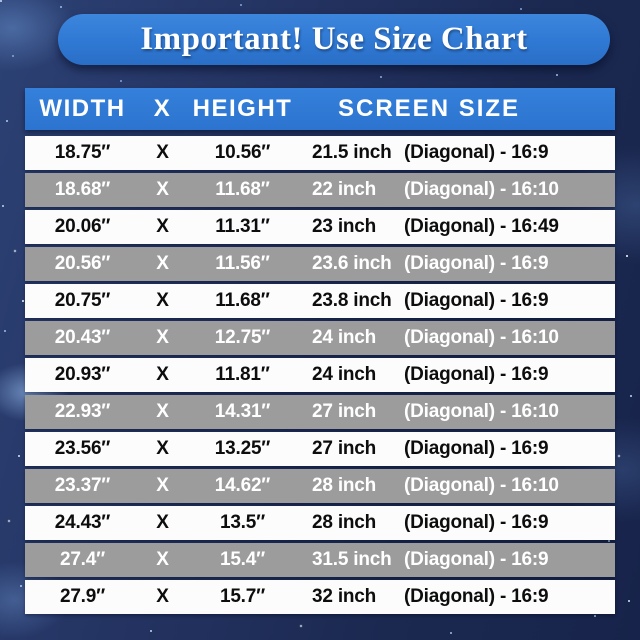 The height and width of the screenshot is (640, 640). What do you see at coordinates (320, 109) in the screenshot?
I see `table-header-row: WIDTH X HEIGHT SCREEN SIZE` at bounding box center [320, 109].